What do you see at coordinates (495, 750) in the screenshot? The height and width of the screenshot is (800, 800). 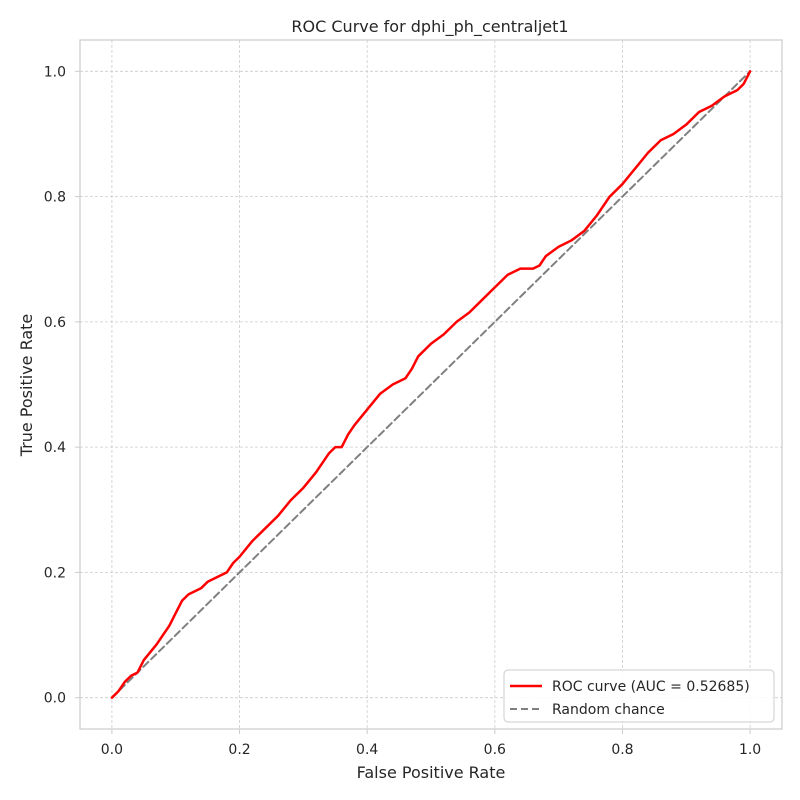 I see `x-tick-label: 0.6` at bounding box center [495, 750].